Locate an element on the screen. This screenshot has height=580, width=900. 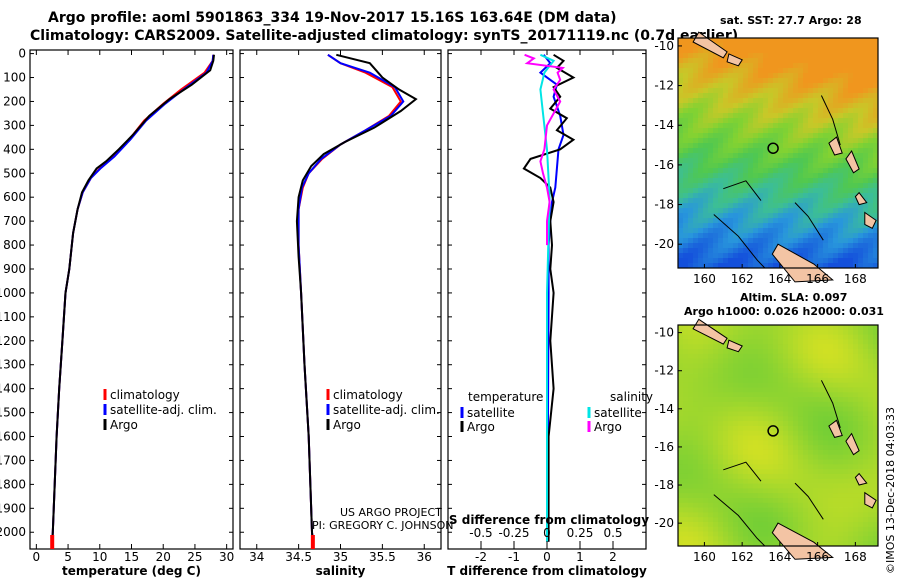
temp-x-tick-label: 10 is located at coordinates (99, 557).